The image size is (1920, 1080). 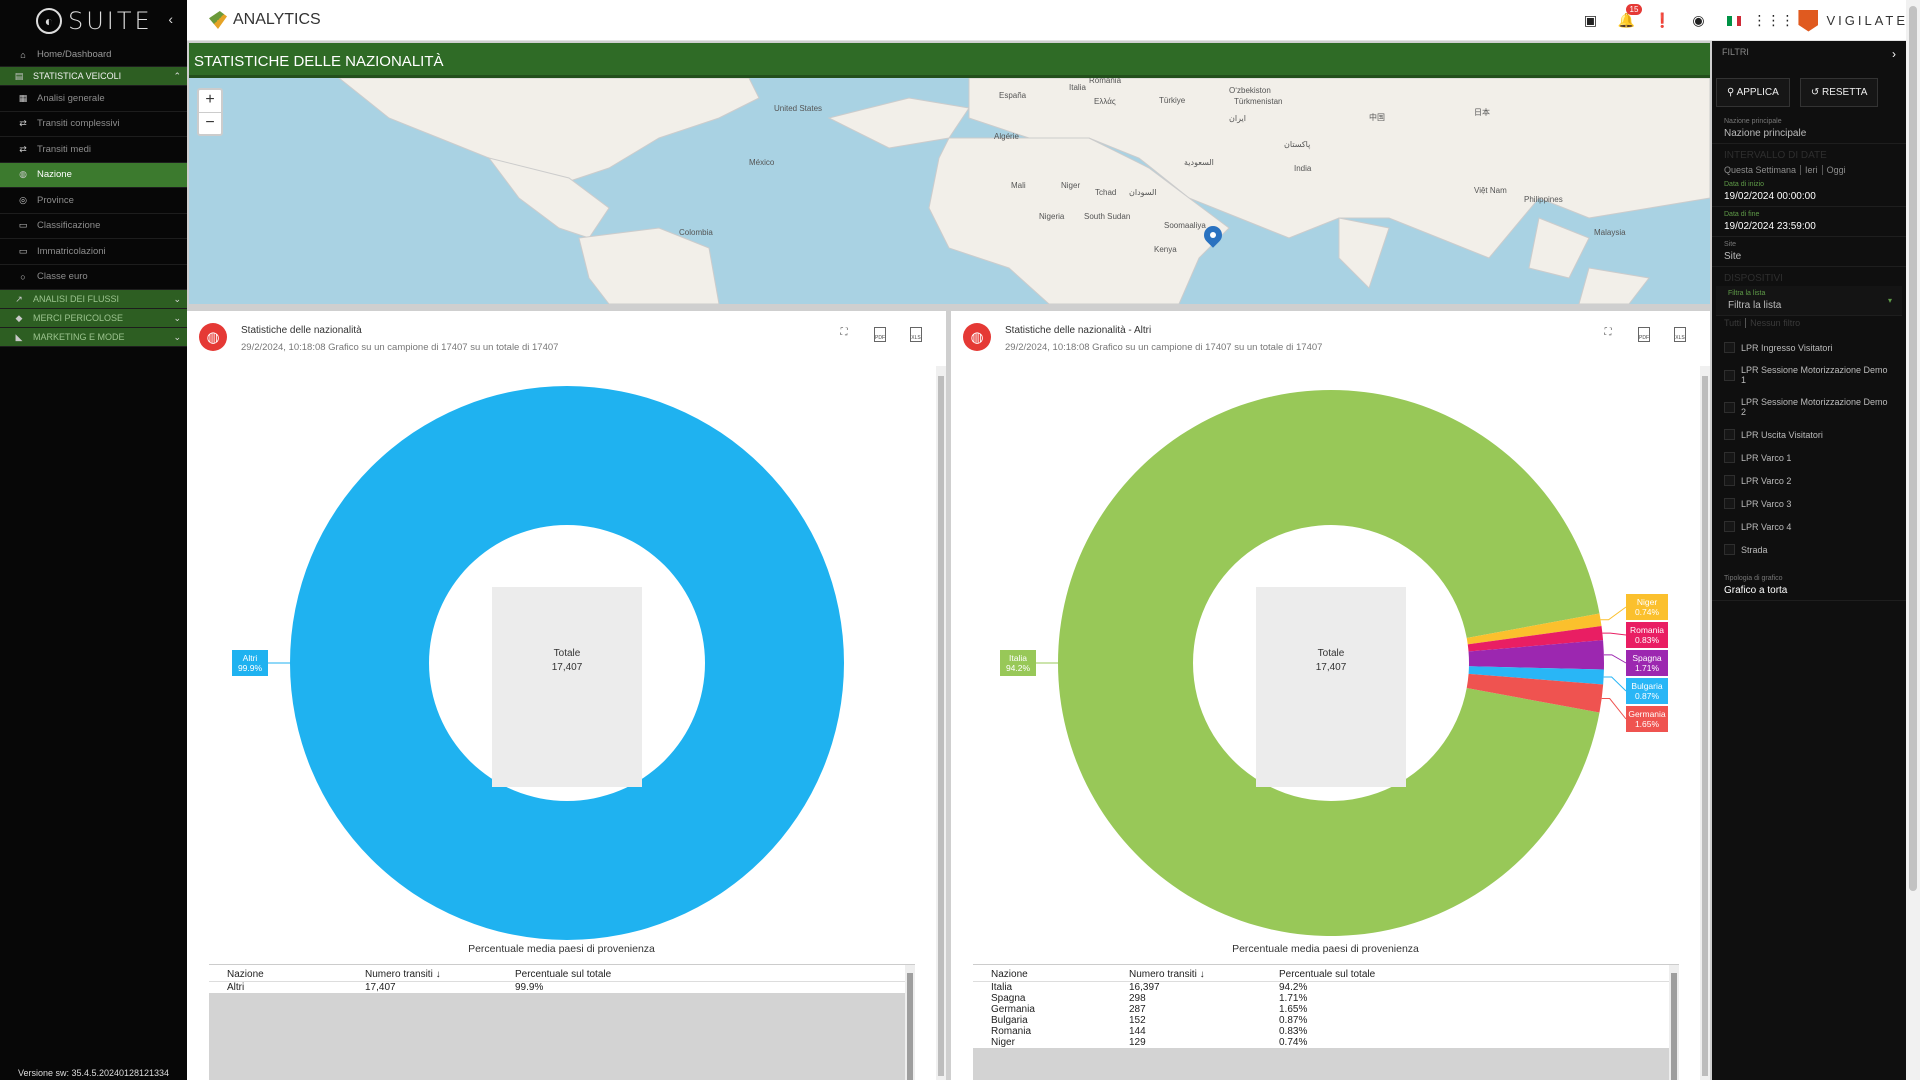 What do you see at coordinates (1325, 949) in the screenshot?
I see `chart-caption: Percentuale media paesi di provenienza` at bounding box center [1325, 949].